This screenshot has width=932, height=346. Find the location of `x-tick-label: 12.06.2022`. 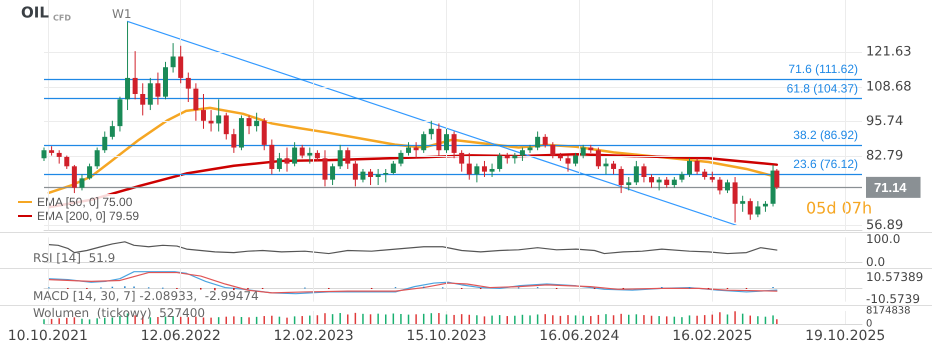

x-tick-label: 12.06.2022 is located at coordinates (180, 336).